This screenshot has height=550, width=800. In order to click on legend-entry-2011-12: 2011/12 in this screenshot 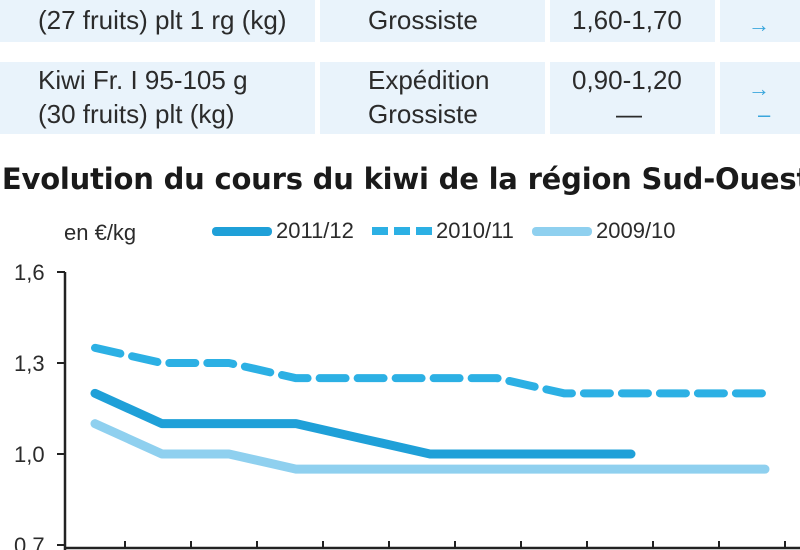, I will do `click(283, 231)`.